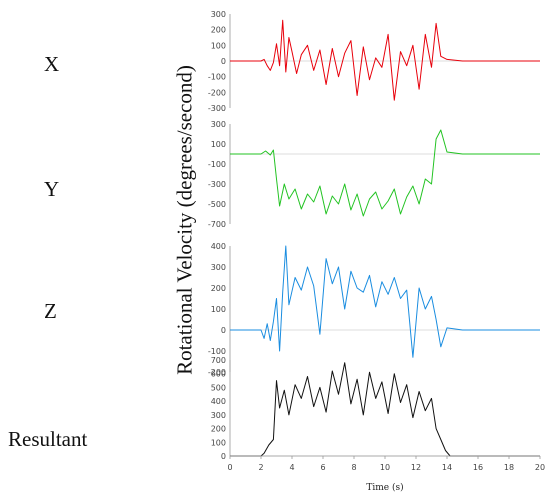 Image resolution: width=550 pixels, height=497 pixels. What do you see at coordinates (48, 439) in the screenshot?
I see `row-label-resultant: Resultant` at bounding box center [48, 439].